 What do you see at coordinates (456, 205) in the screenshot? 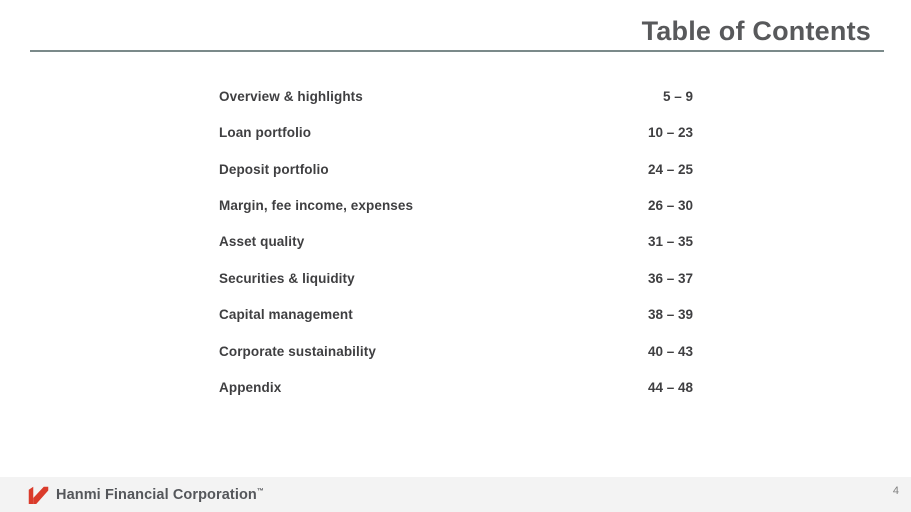
I see `toc-row: Margin, fee income, expenses 26 – 30` at bounding box center [456, 205].